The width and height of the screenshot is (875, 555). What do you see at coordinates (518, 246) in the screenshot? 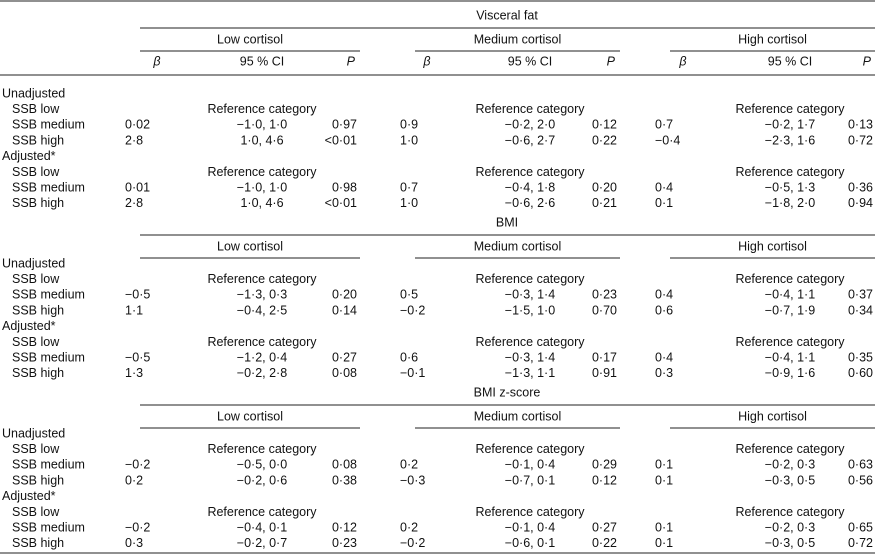
I see `group-header: Medium cortisol` at bounding box center [518, 246].